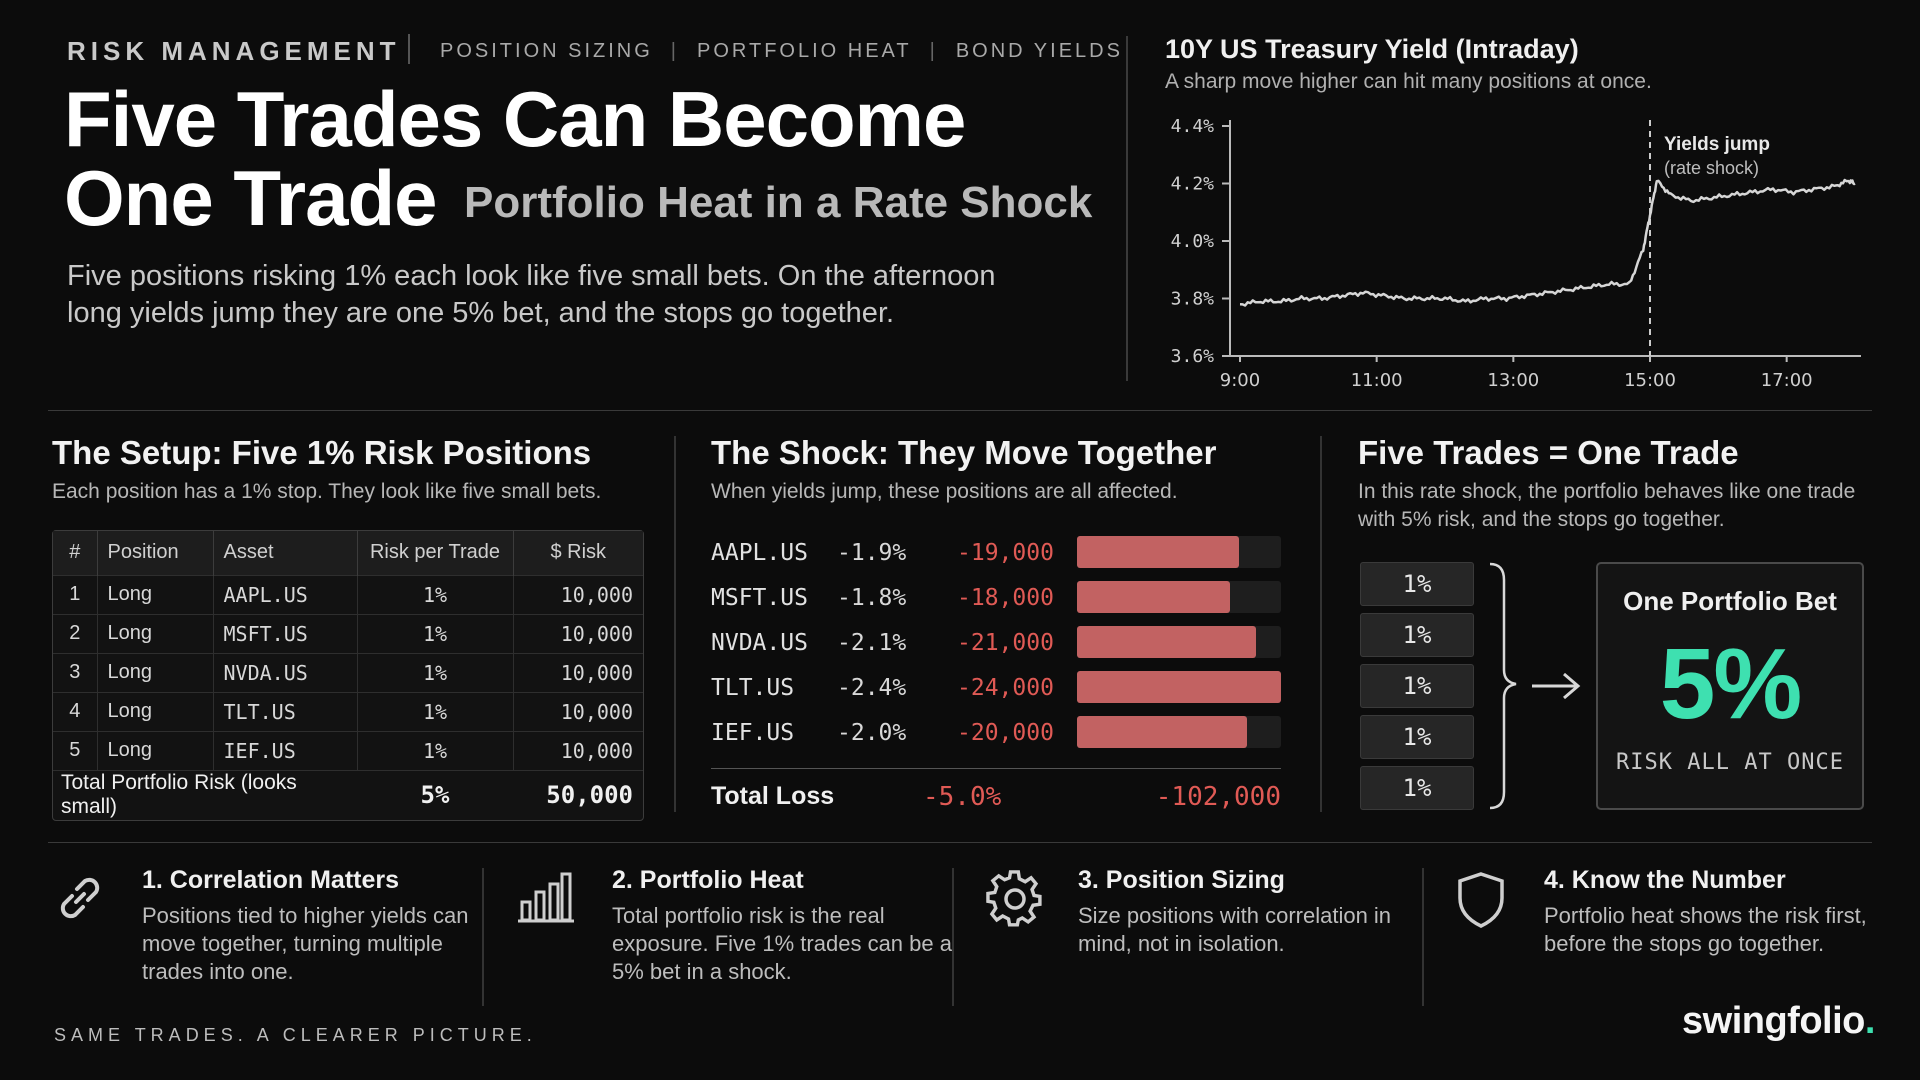  I want to click on x-tick-label: 15:00, so click(1650, 380).